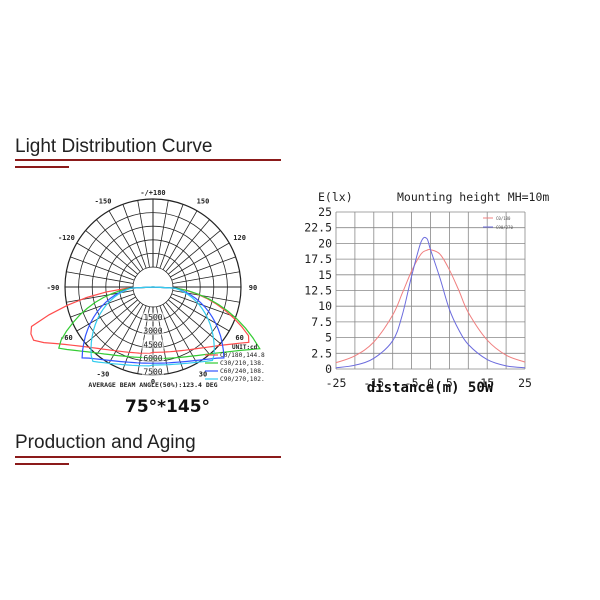  Describe the element at coordinates (473, 197) in the screenshot. I see `chart-title: Mounting height MH=10m` at that location.